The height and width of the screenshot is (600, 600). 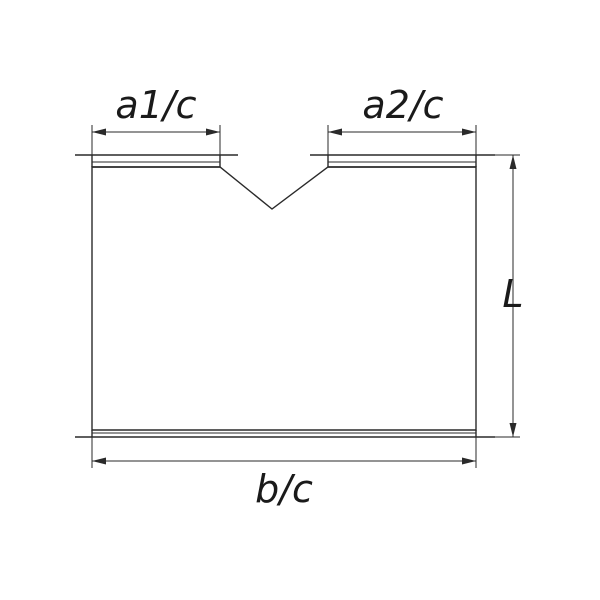 What do you see at coordinates (513, 430) in the screenshot?
I see `length-arrow-bottom` at bounding box center [513, 430].